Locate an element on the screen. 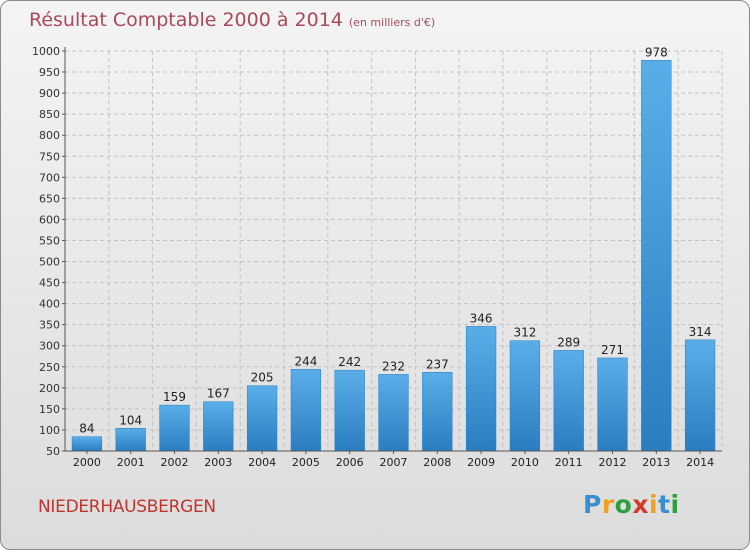  x-tick-label: 2005 is located at coordinates (306, 462).